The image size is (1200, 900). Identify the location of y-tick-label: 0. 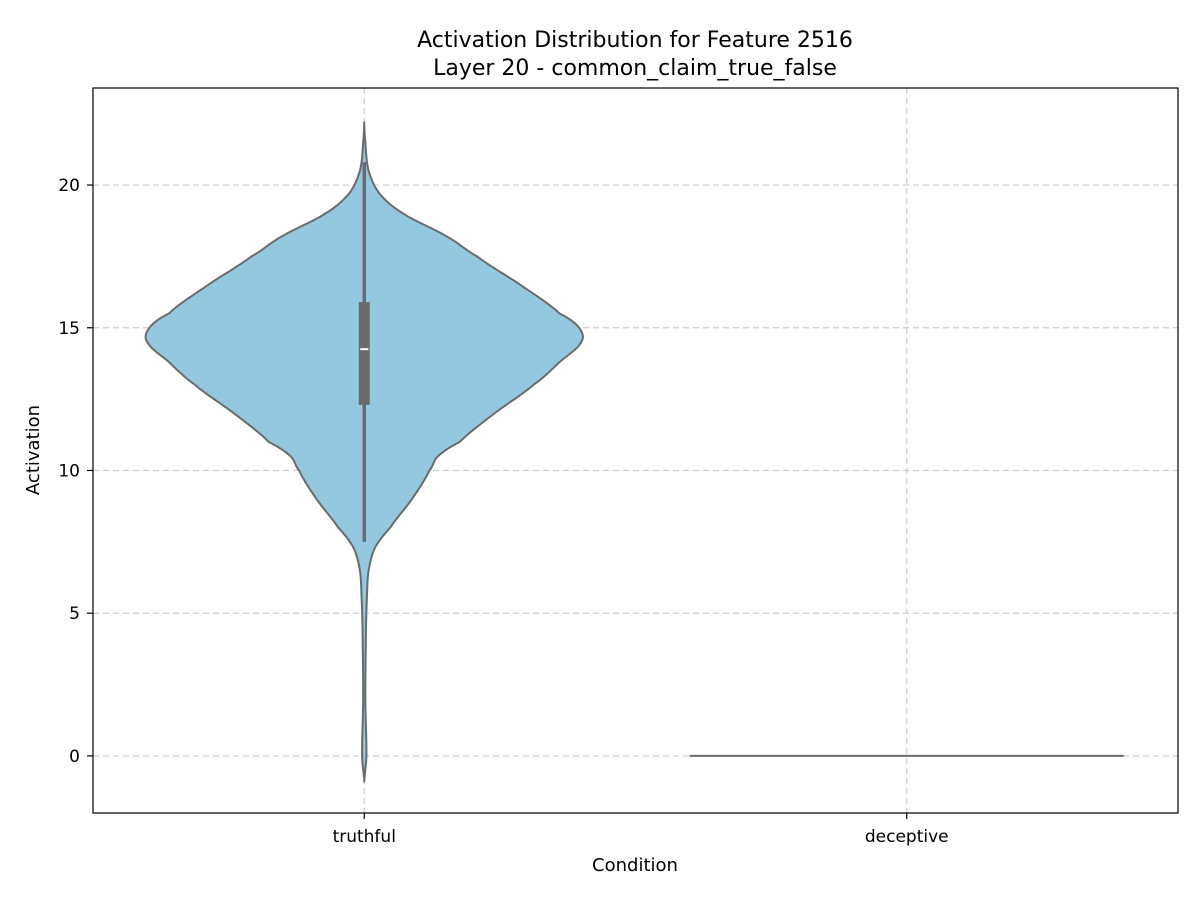
(74, 757).